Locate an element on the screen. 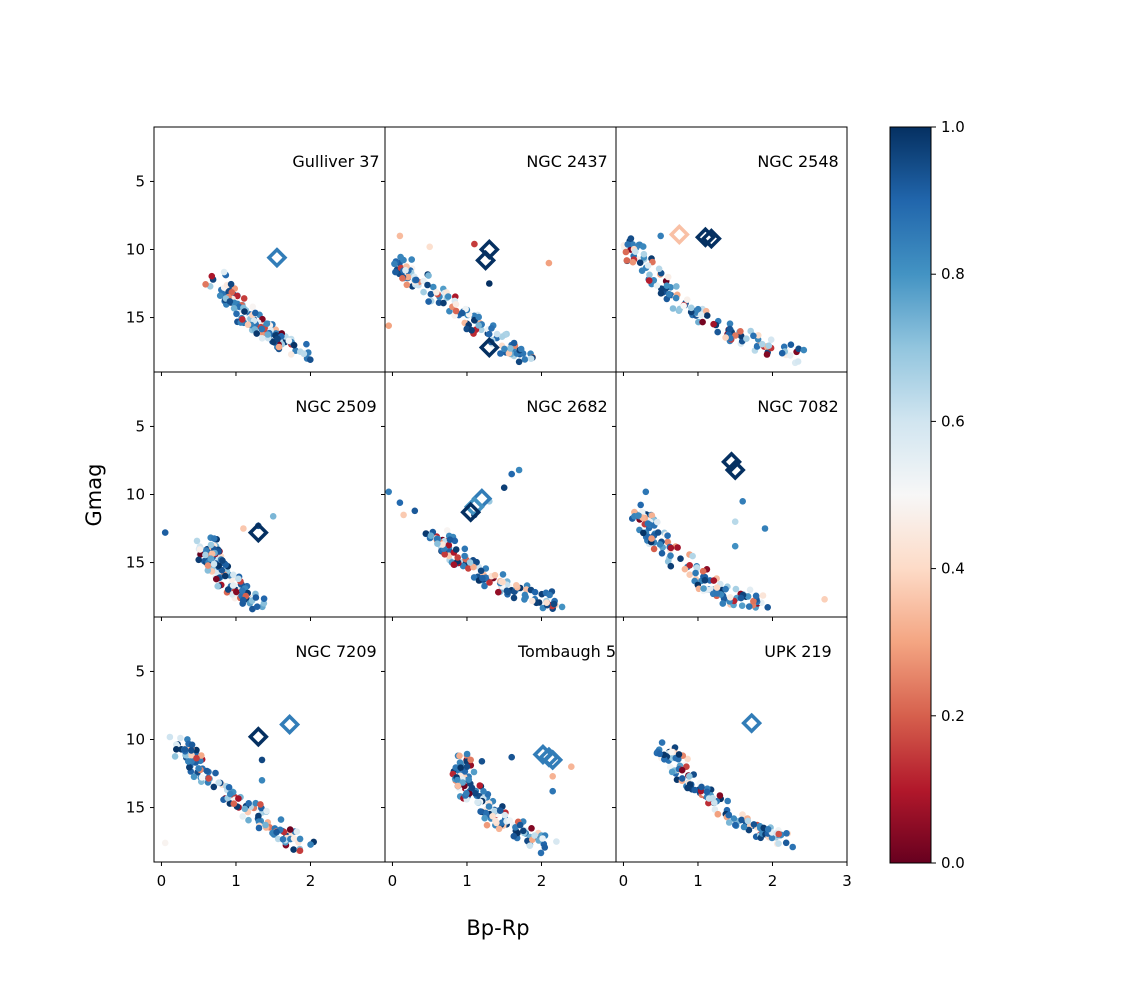 The height and width of the screenshot is (981, 1144). panel-7: Tombaugh 5 0 1 2 is located at coordinates (499, 753).